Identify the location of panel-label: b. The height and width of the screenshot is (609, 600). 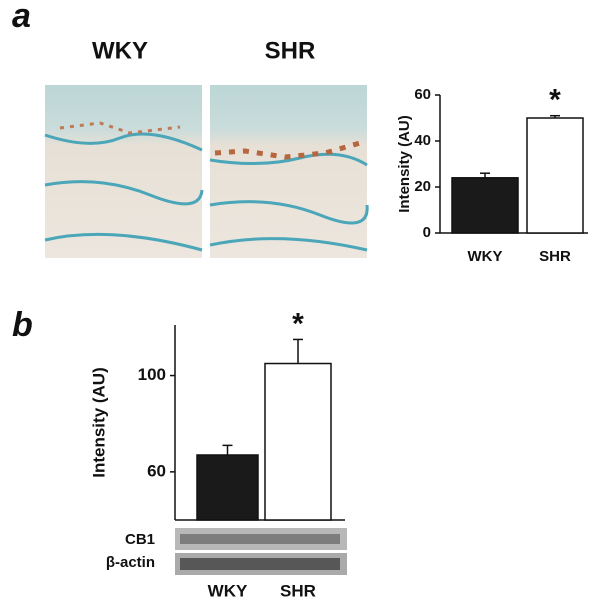
(22, 325).